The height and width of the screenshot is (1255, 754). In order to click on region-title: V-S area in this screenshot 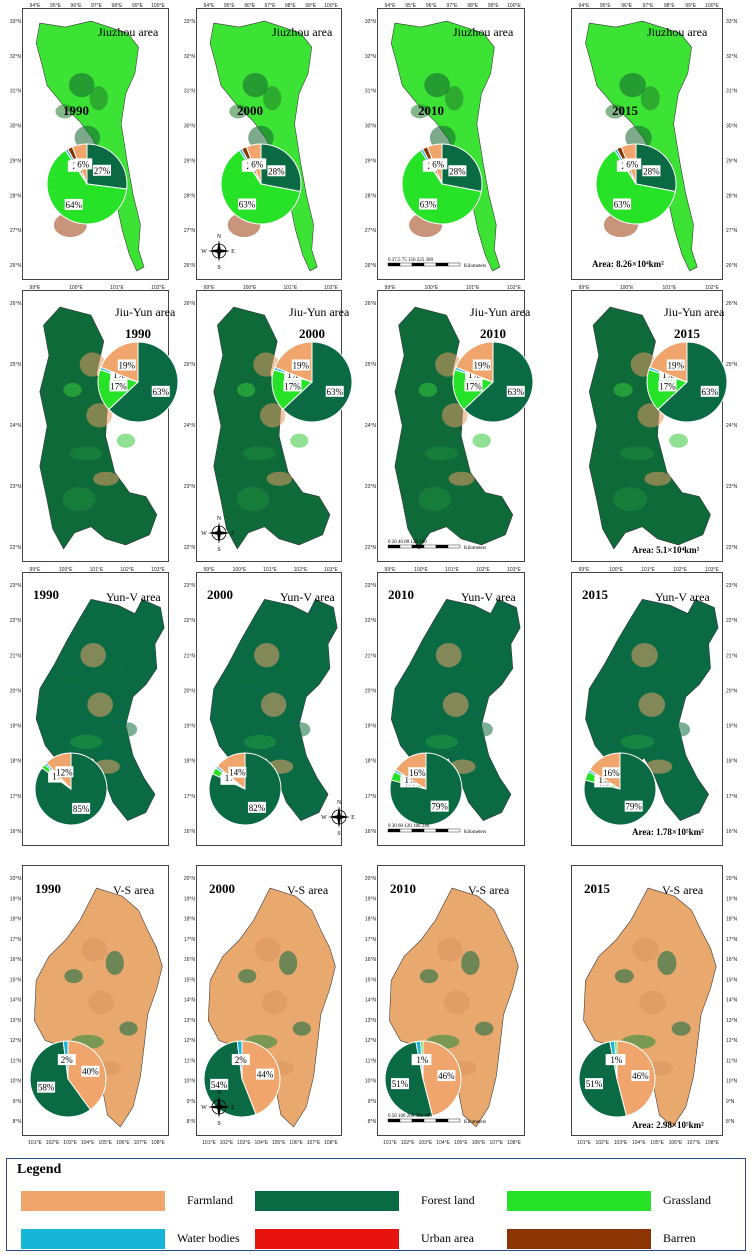, I will do `click(308, 890)`.